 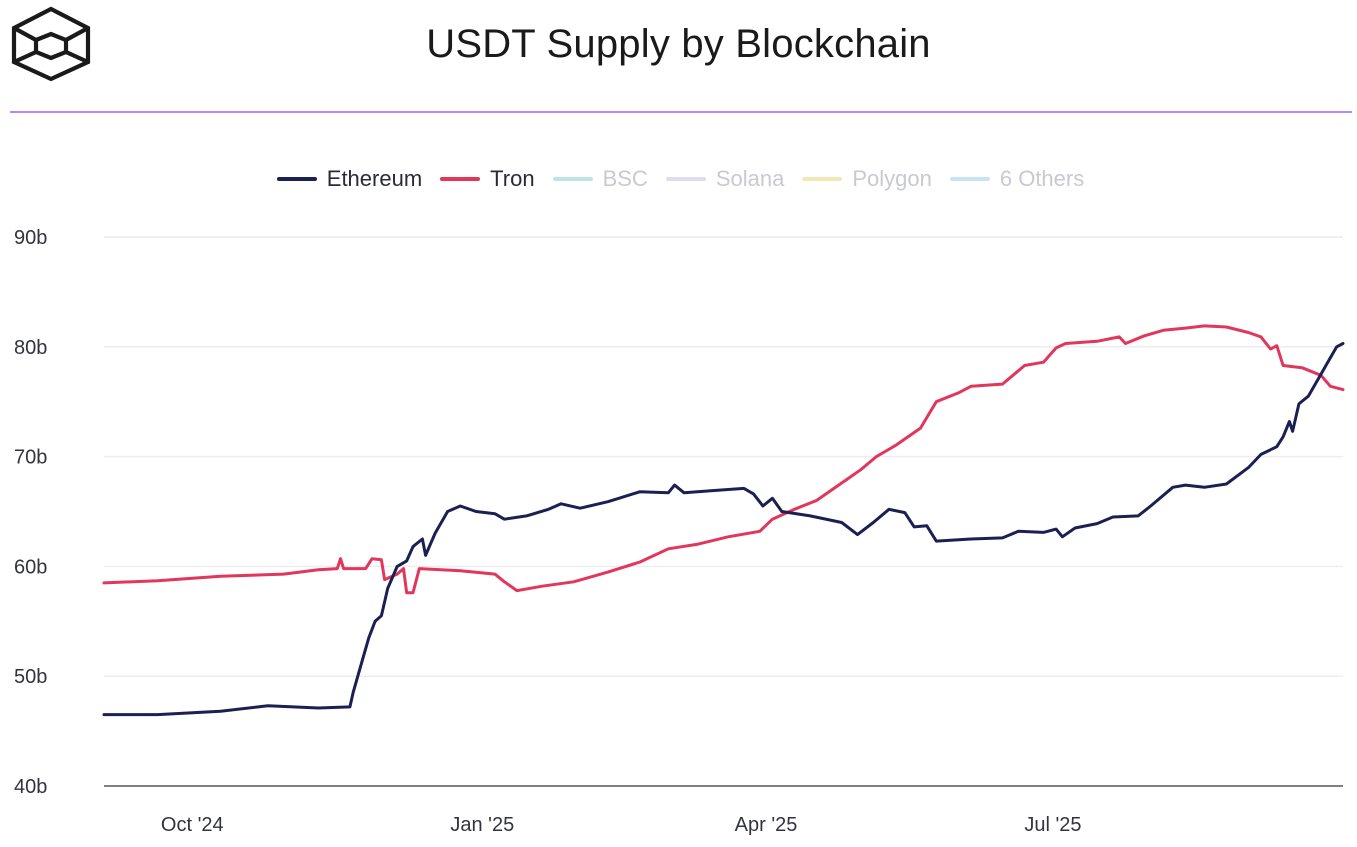 What do you see at coordinates (30, 348) in the screenshot?
I see `y-tick-label: 80b` at bounding box center [30, 348].